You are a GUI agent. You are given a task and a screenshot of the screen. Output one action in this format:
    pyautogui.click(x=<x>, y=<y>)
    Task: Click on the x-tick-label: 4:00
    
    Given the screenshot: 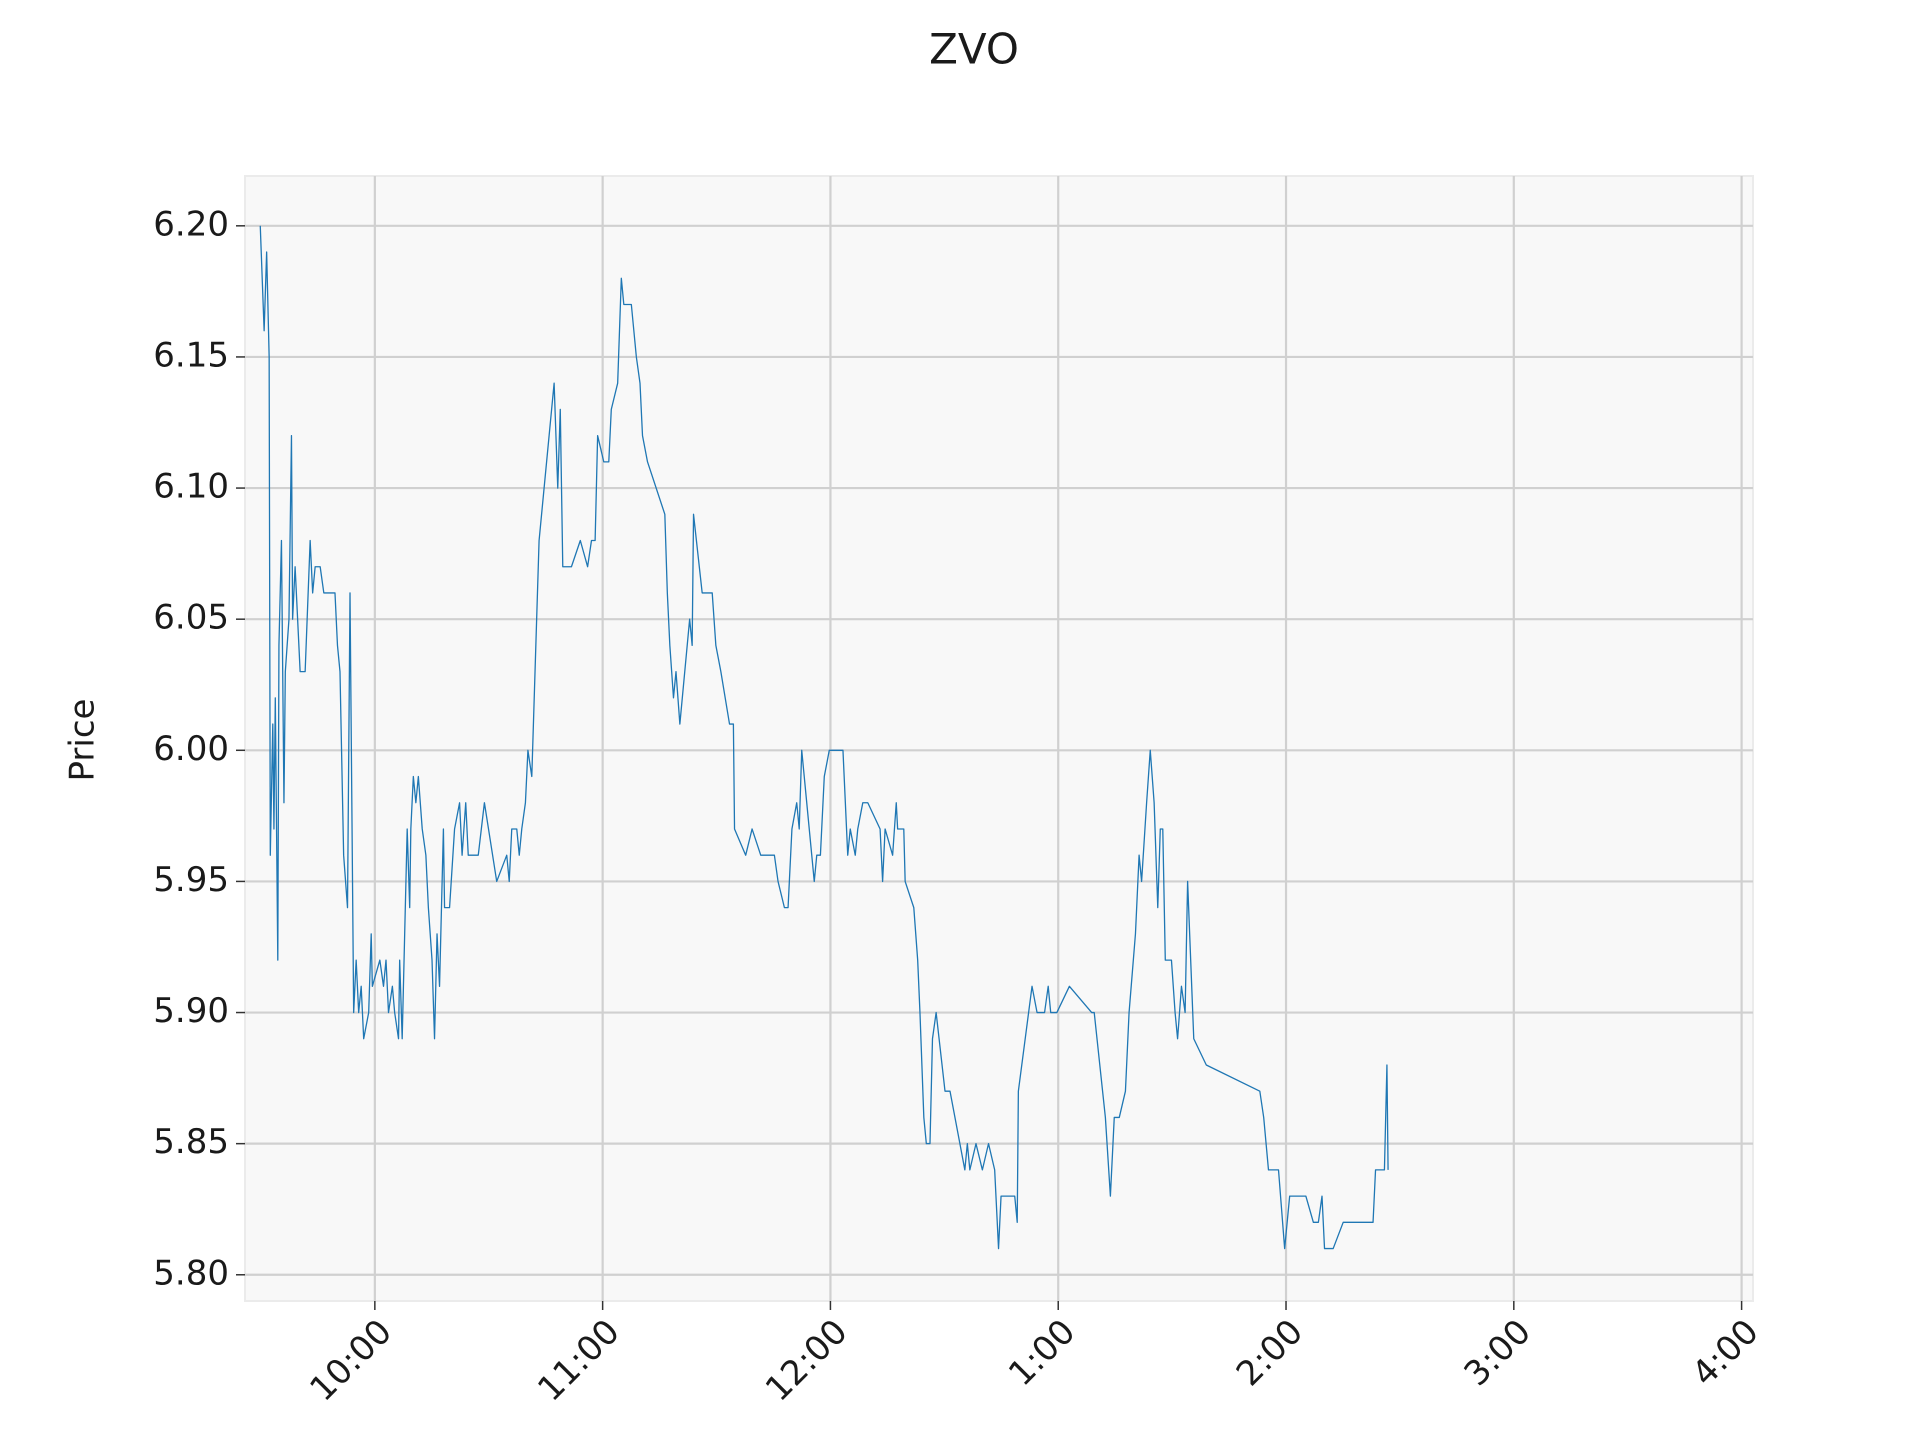 What is the action you would take?
    pyautogui.click(x=1725, y=1353)
    